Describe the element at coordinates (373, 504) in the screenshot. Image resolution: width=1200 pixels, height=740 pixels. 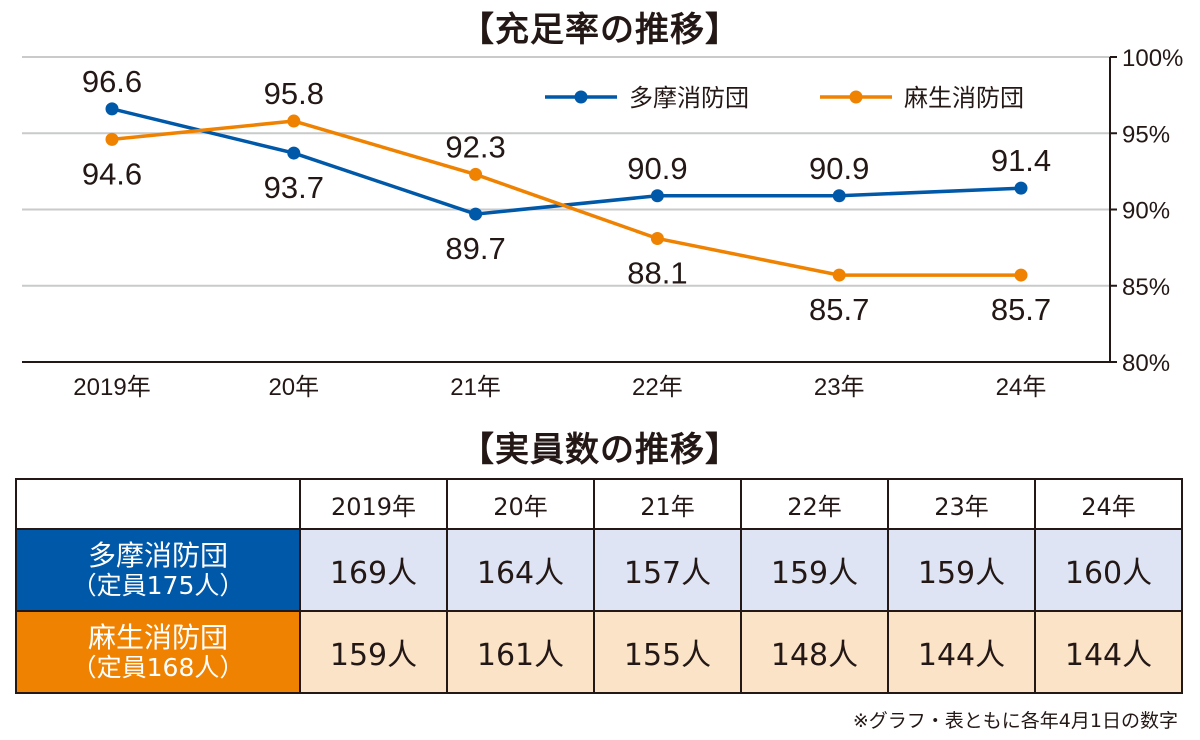
I see `header-cell: 2019年` at that location.